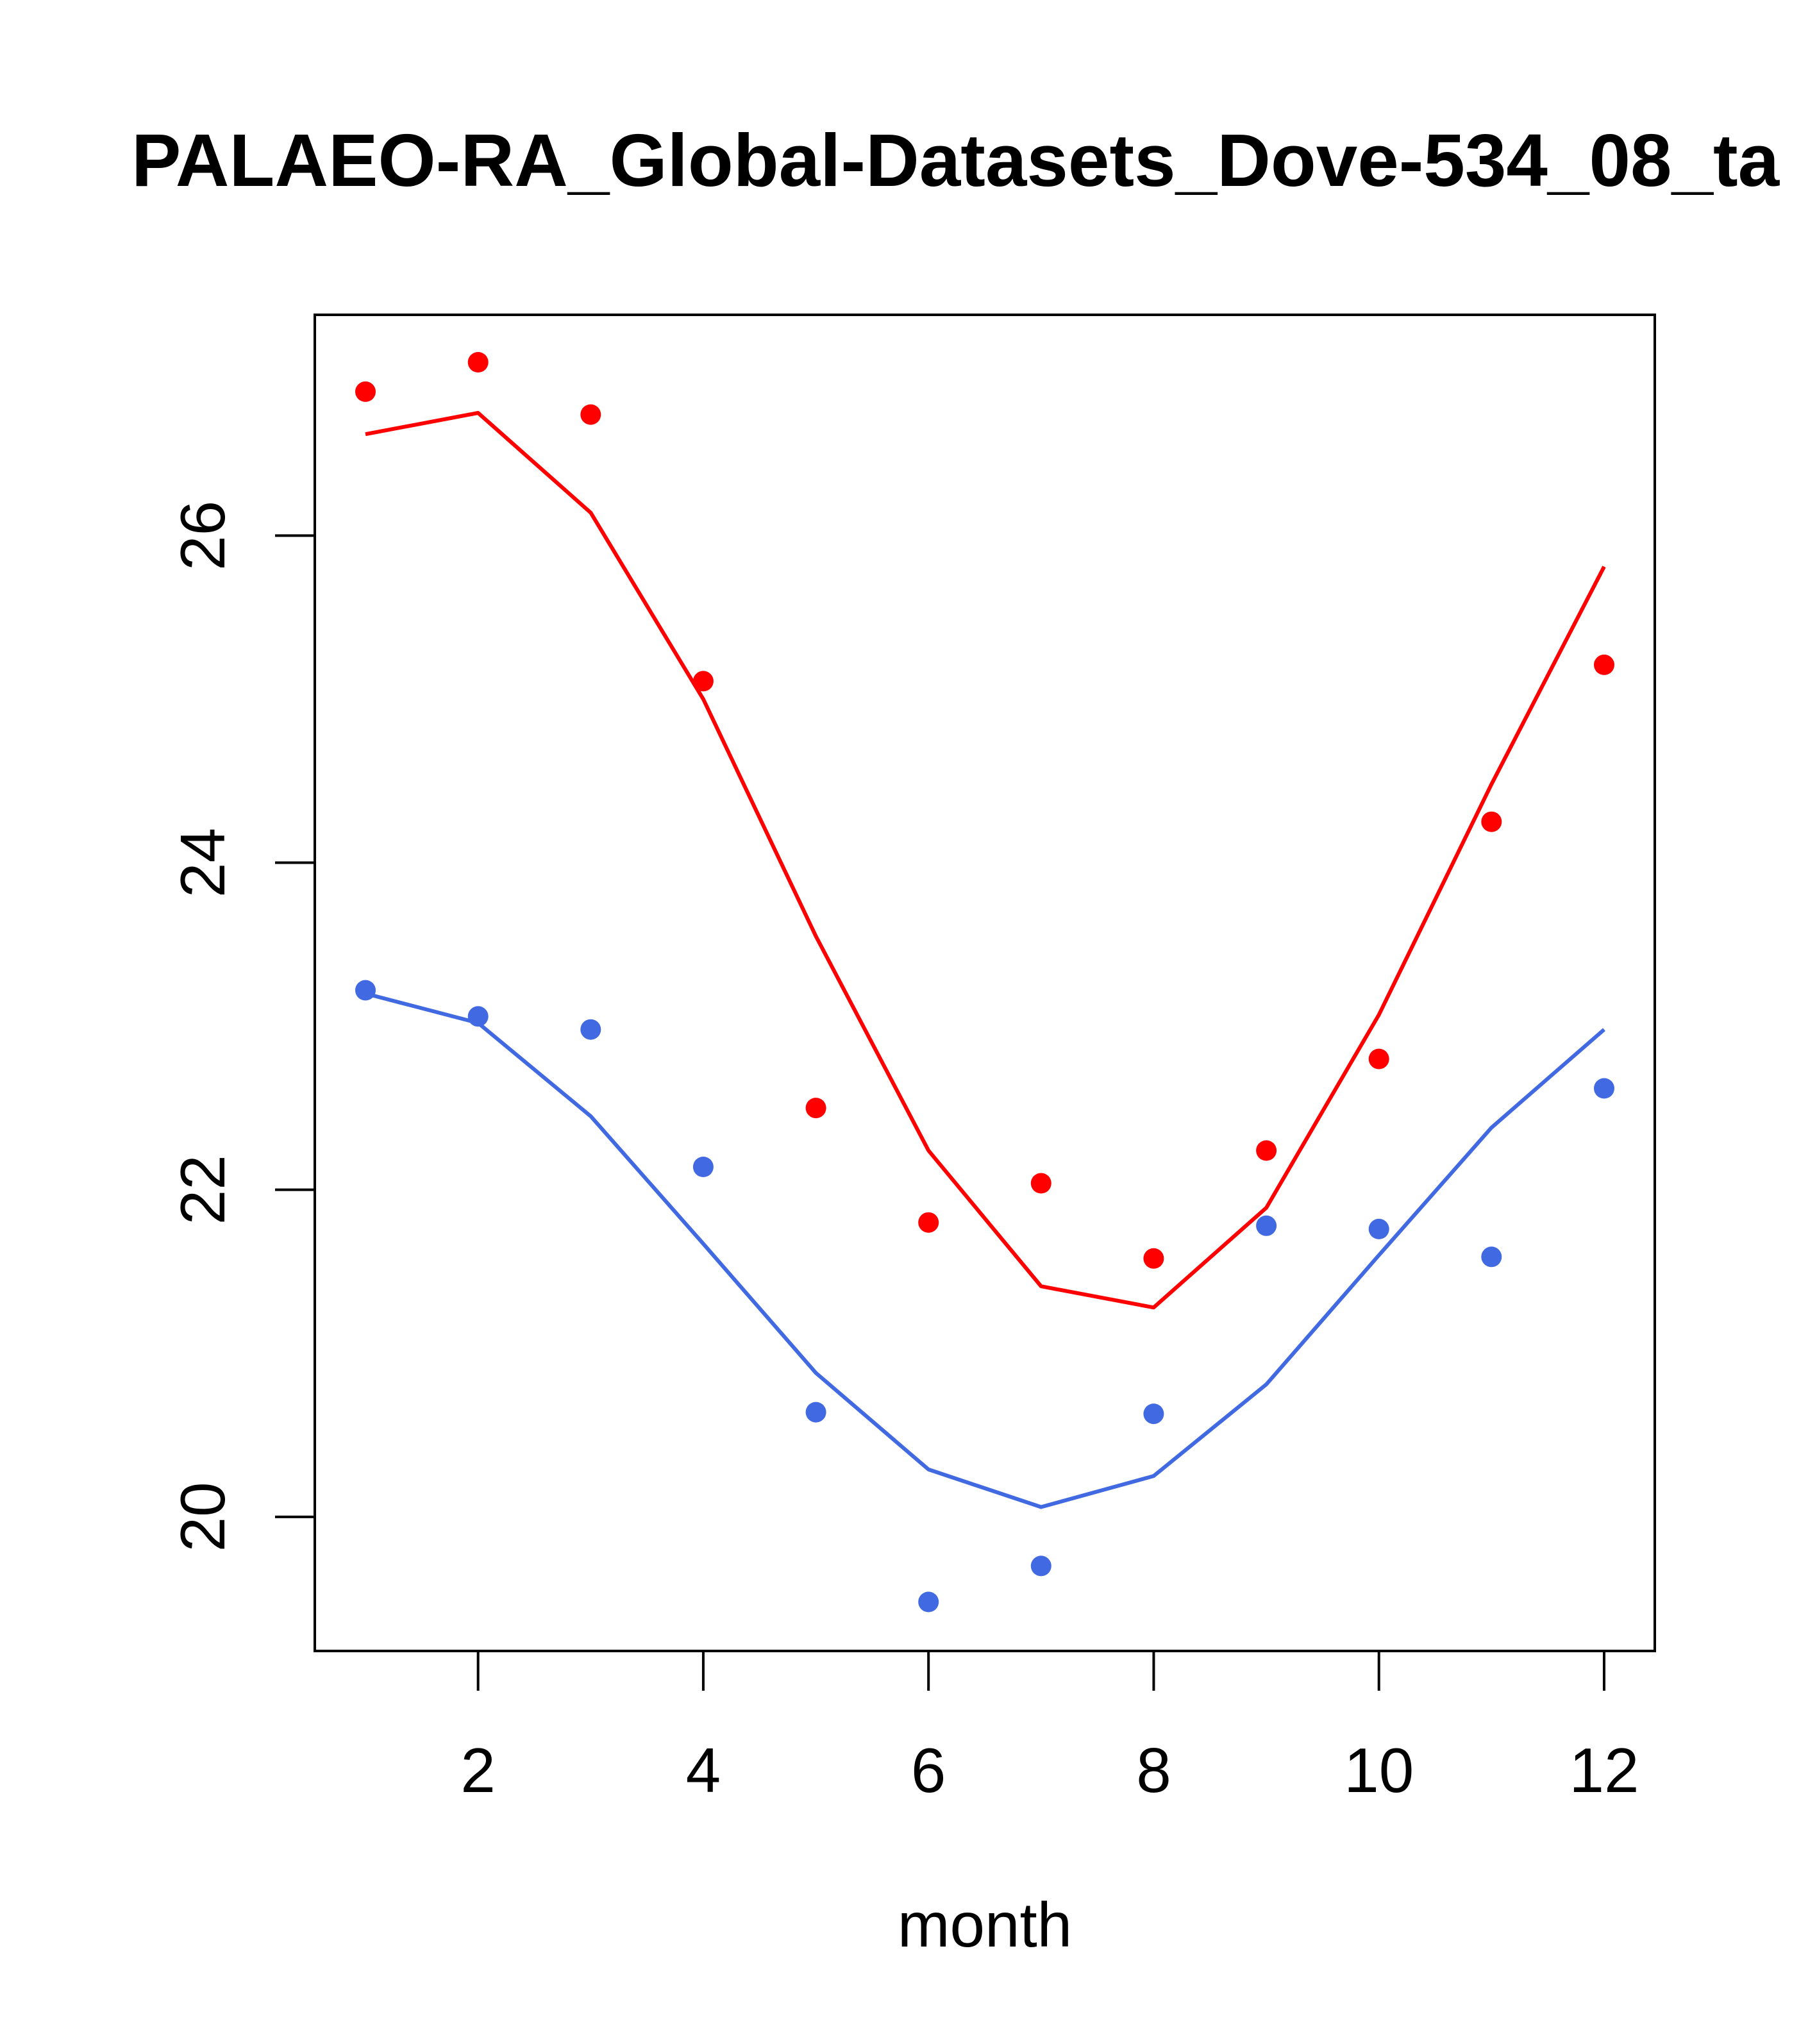  What do you see at coordinates (1050, 1728) in the screenshot?
I see `x-axis: 2 4 6 8 10 12` at bounding box center [1050, 1728].